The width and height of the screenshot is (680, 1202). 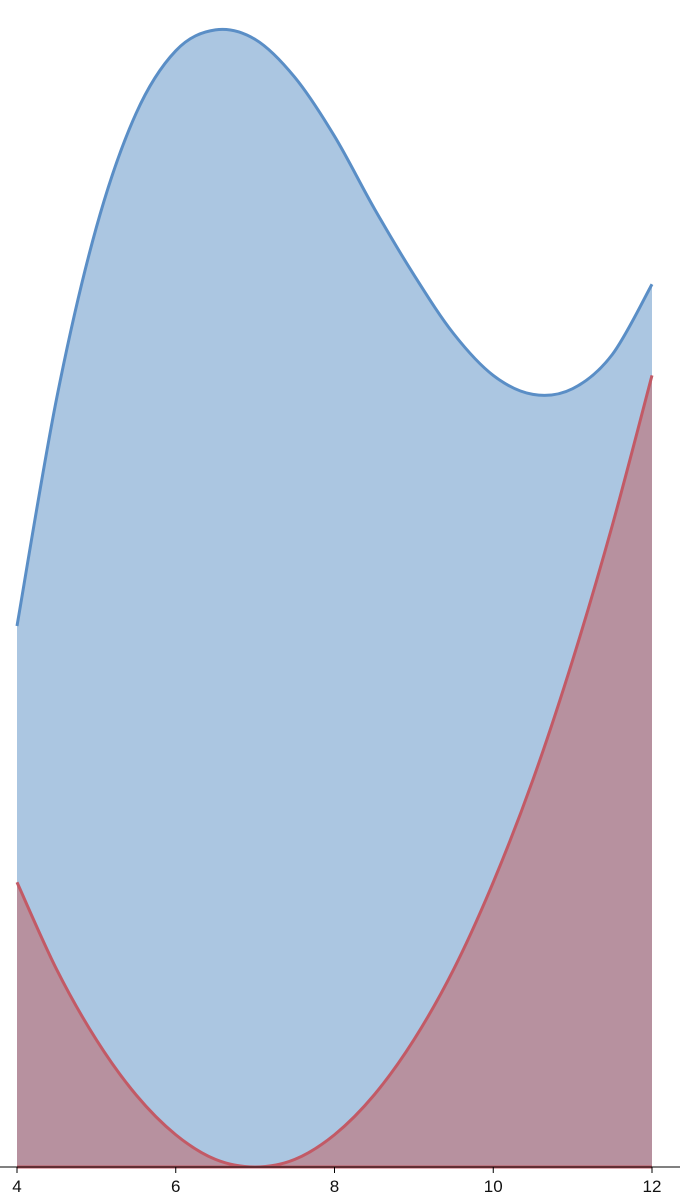 I want to click on x-axis: 4 6 8 10 12, so click(x=340, y=1181).